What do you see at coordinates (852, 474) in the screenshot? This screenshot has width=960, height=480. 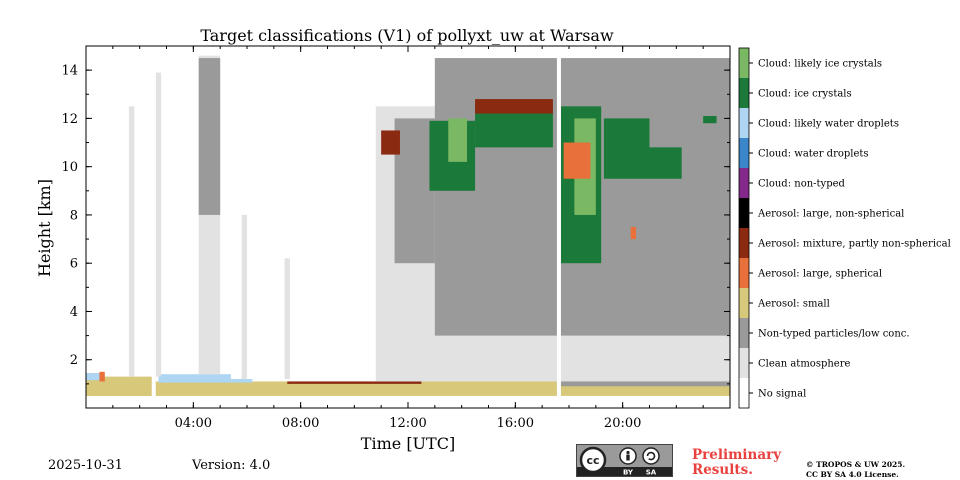 I see `copyright-line-2: CC BY SA 4.0 License.` at bounding box center [852, 474].